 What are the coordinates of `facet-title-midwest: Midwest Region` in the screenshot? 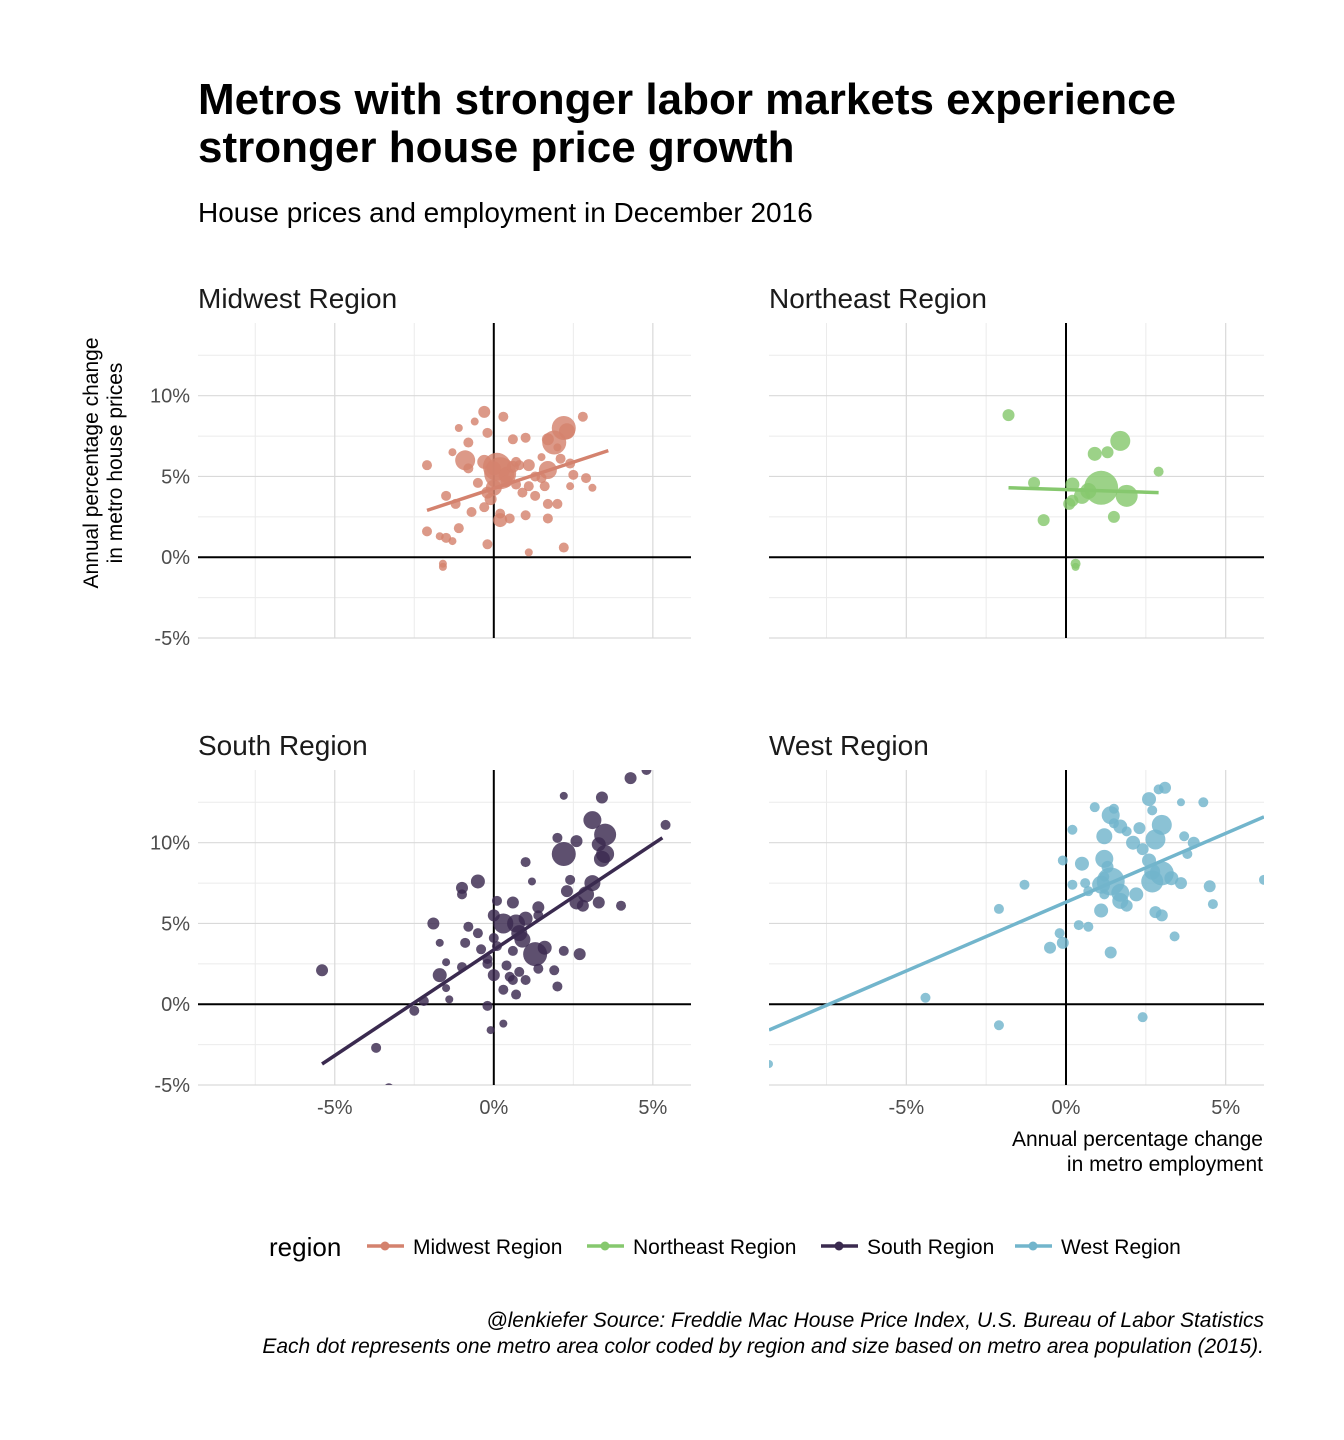 It's located at (297, 298).